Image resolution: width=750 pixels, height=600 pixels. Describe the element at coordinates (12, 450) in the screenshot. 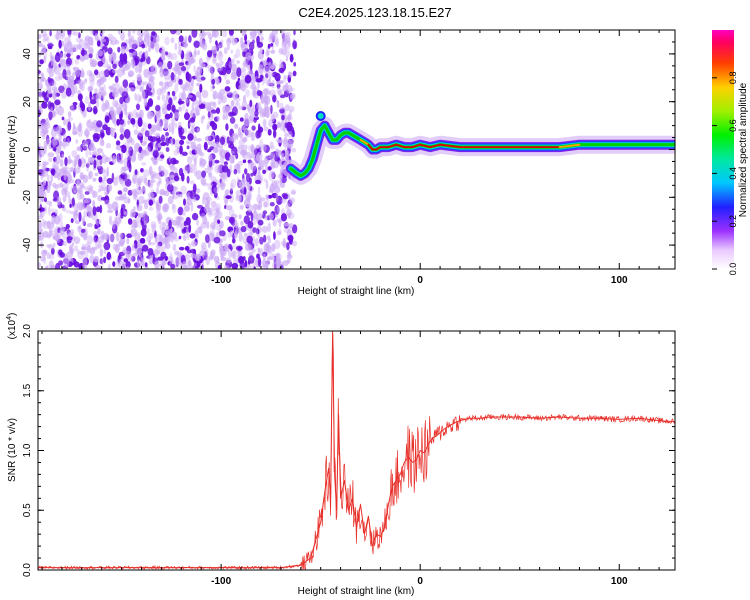

I see `snr-y-label: SNR (10 * v/v)` at that location.